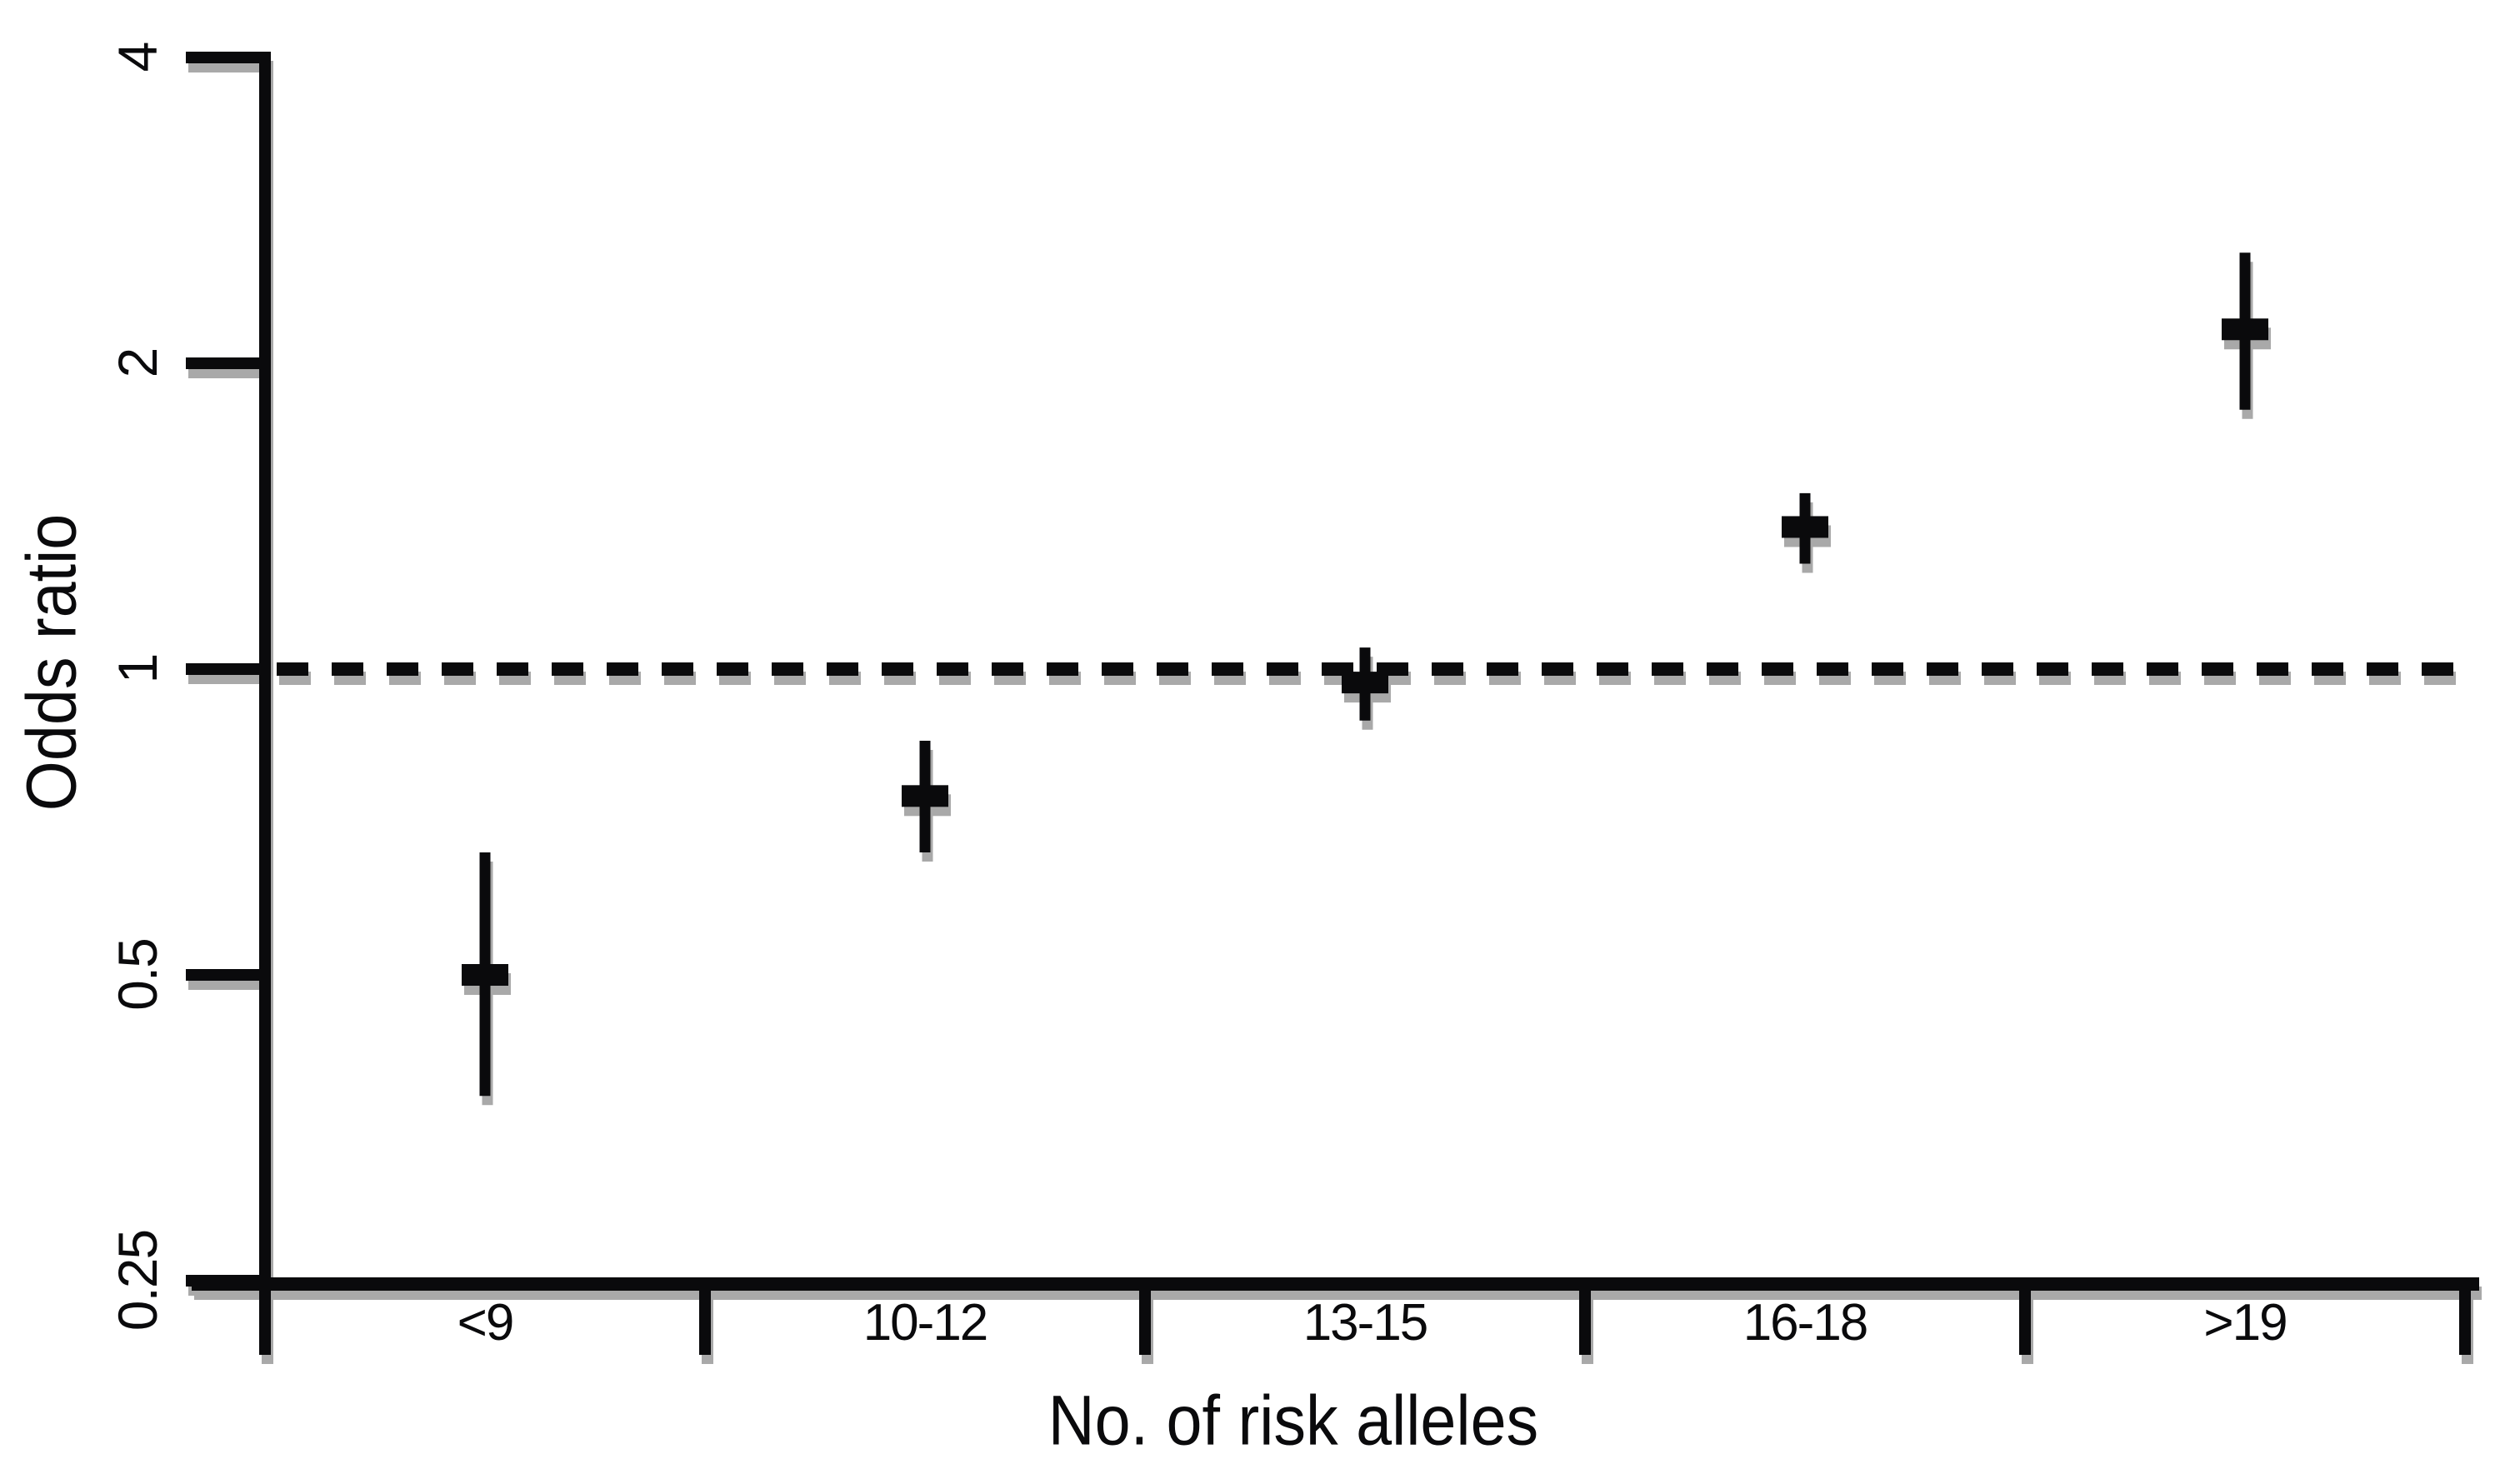  What do you see at coordinates (1805, 1323) in the screenshot?
I see `x-category-label: 16-18` at bounding box center [1805, 1323].